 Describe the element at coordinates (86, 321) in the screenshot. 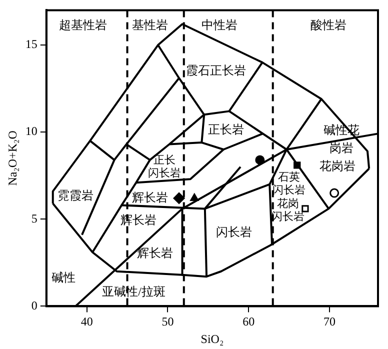

I see `x-tick-label: 40` at that location.